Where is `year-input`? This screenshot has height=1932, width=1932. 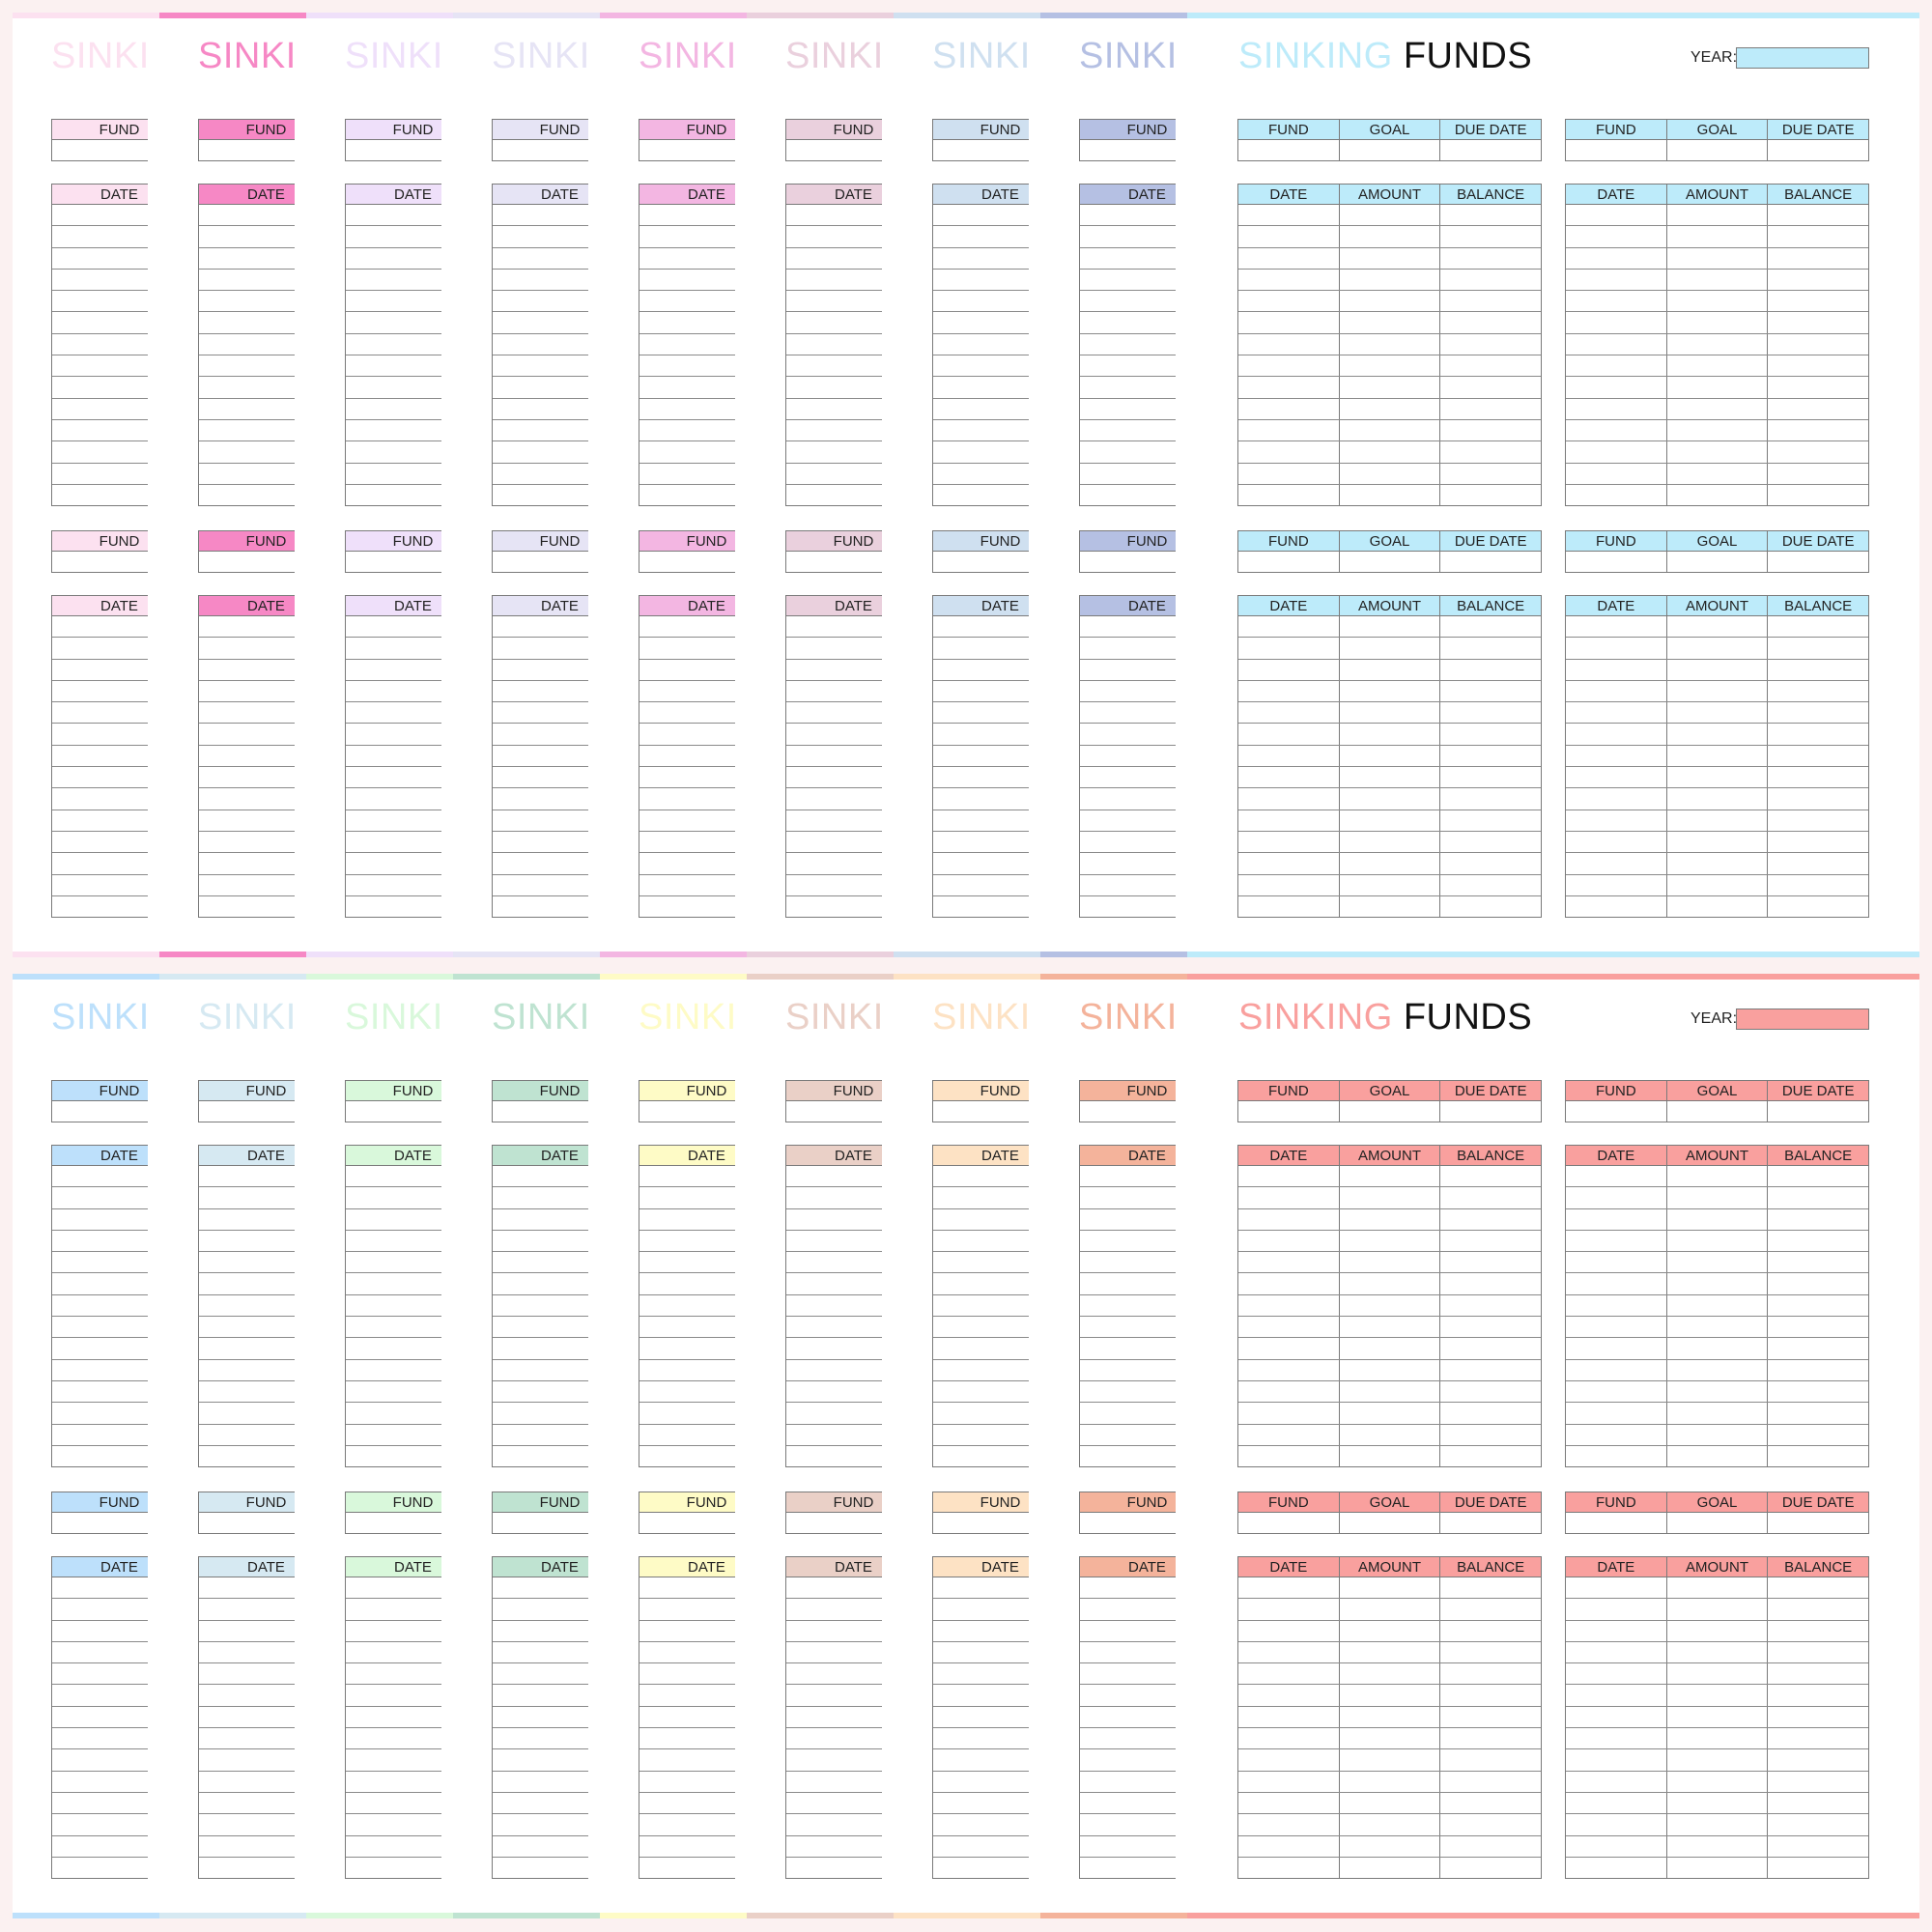
year-input is located at coordinates (1802, 58).